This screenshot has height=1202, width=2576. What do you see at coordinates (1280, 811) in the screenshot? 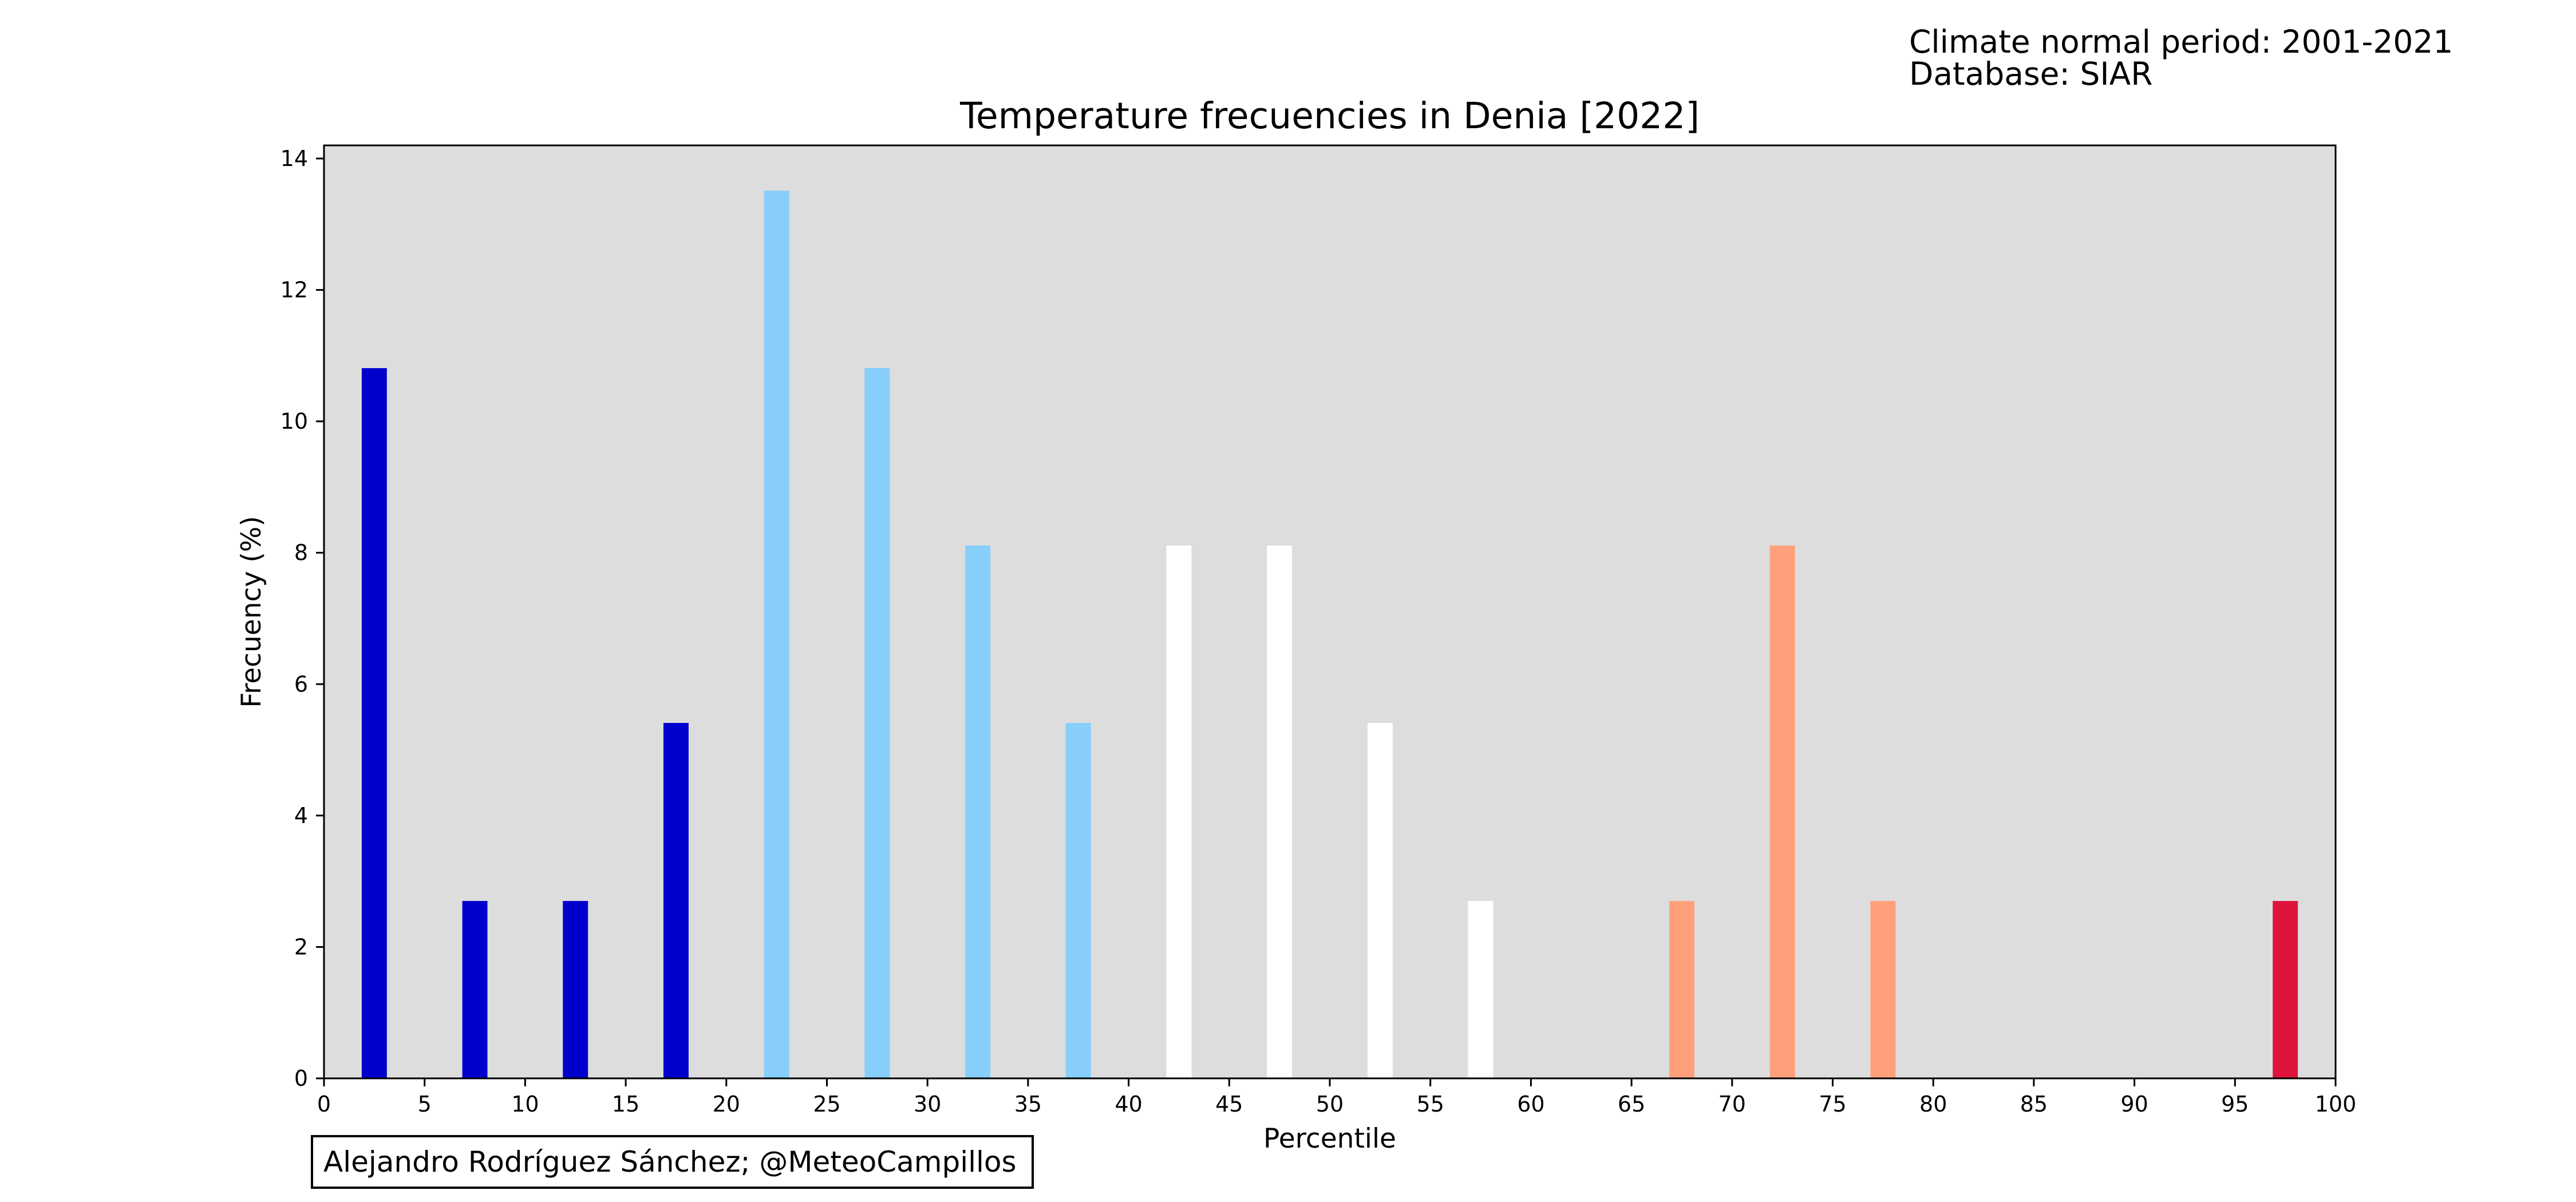
I see `bar-percentile-47.5` at bounding box center [1280, 811].